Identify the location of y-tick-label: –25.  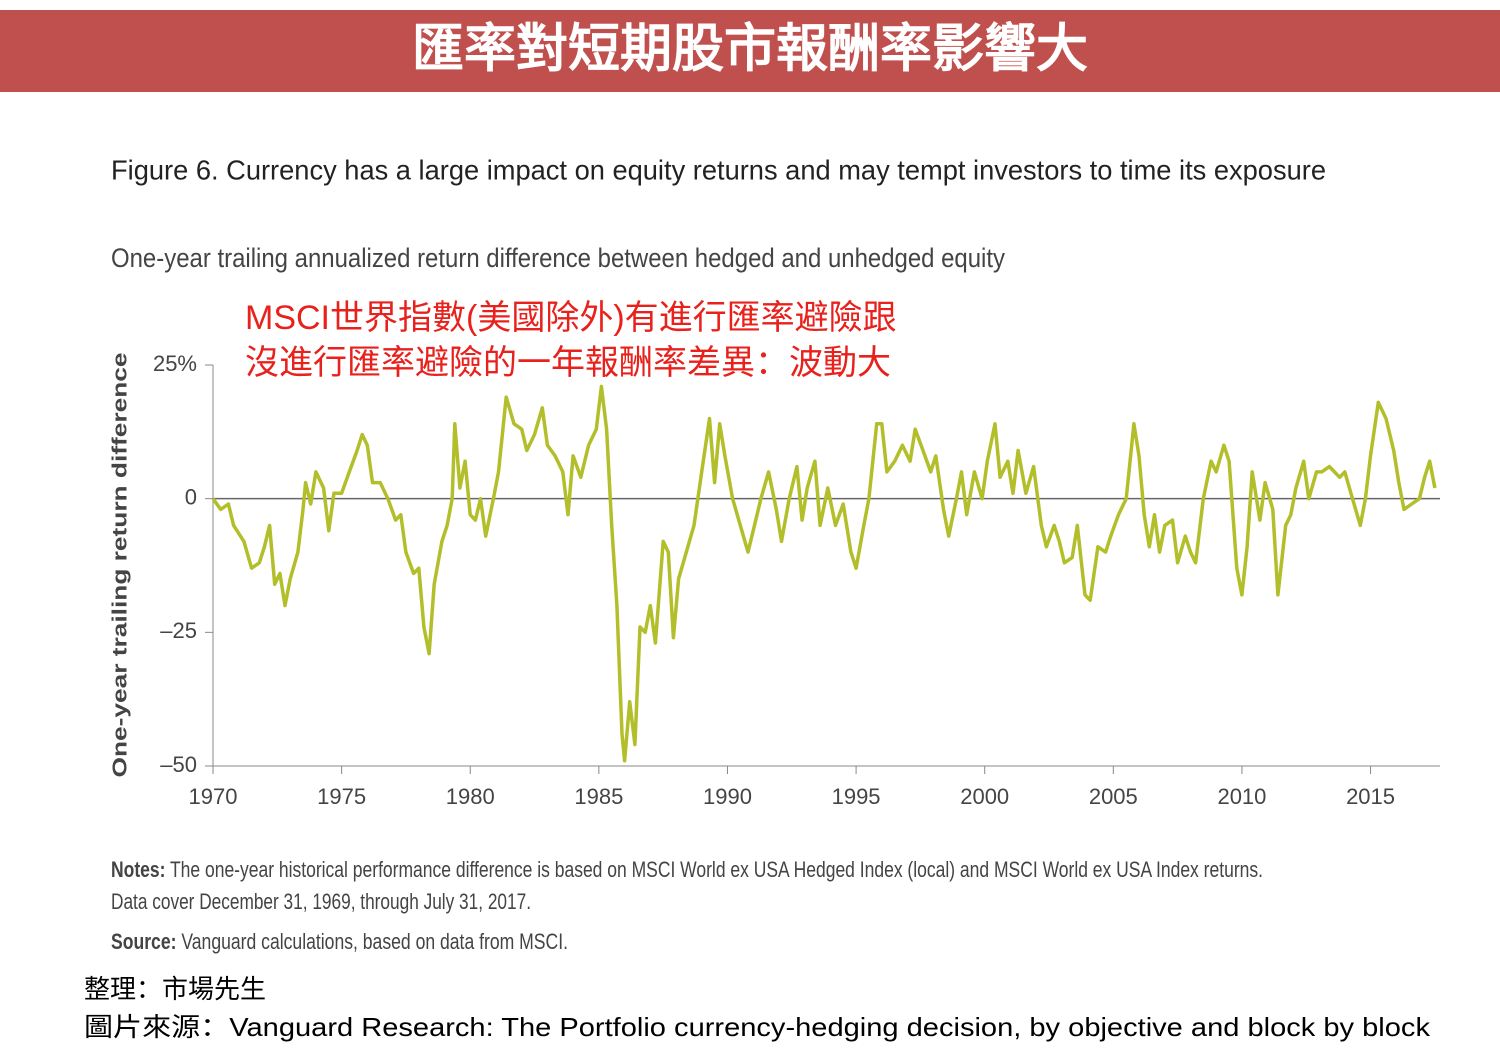
(178, 630).